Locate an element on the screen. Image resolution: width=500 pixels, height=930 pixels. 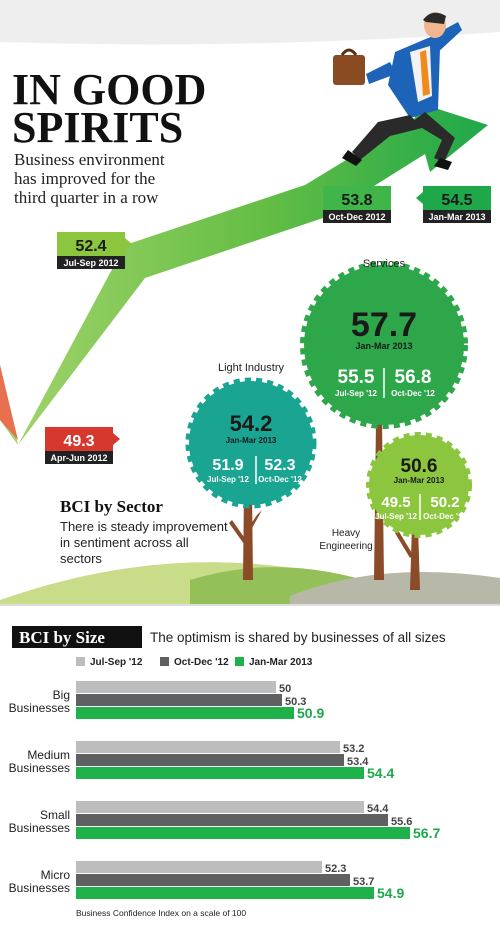
trend-period: Jul-Sep 2012 is located at coordinates (90, 263).